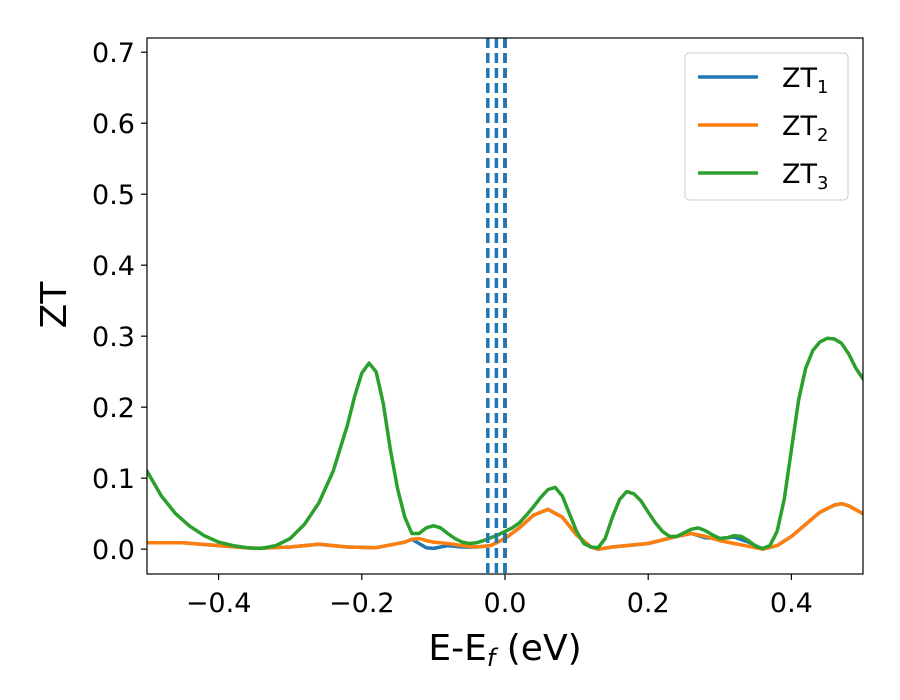  Describe the element at coordinates (362, 603) in the screenshot. I see `x-tick-label: −0.2` at that location.